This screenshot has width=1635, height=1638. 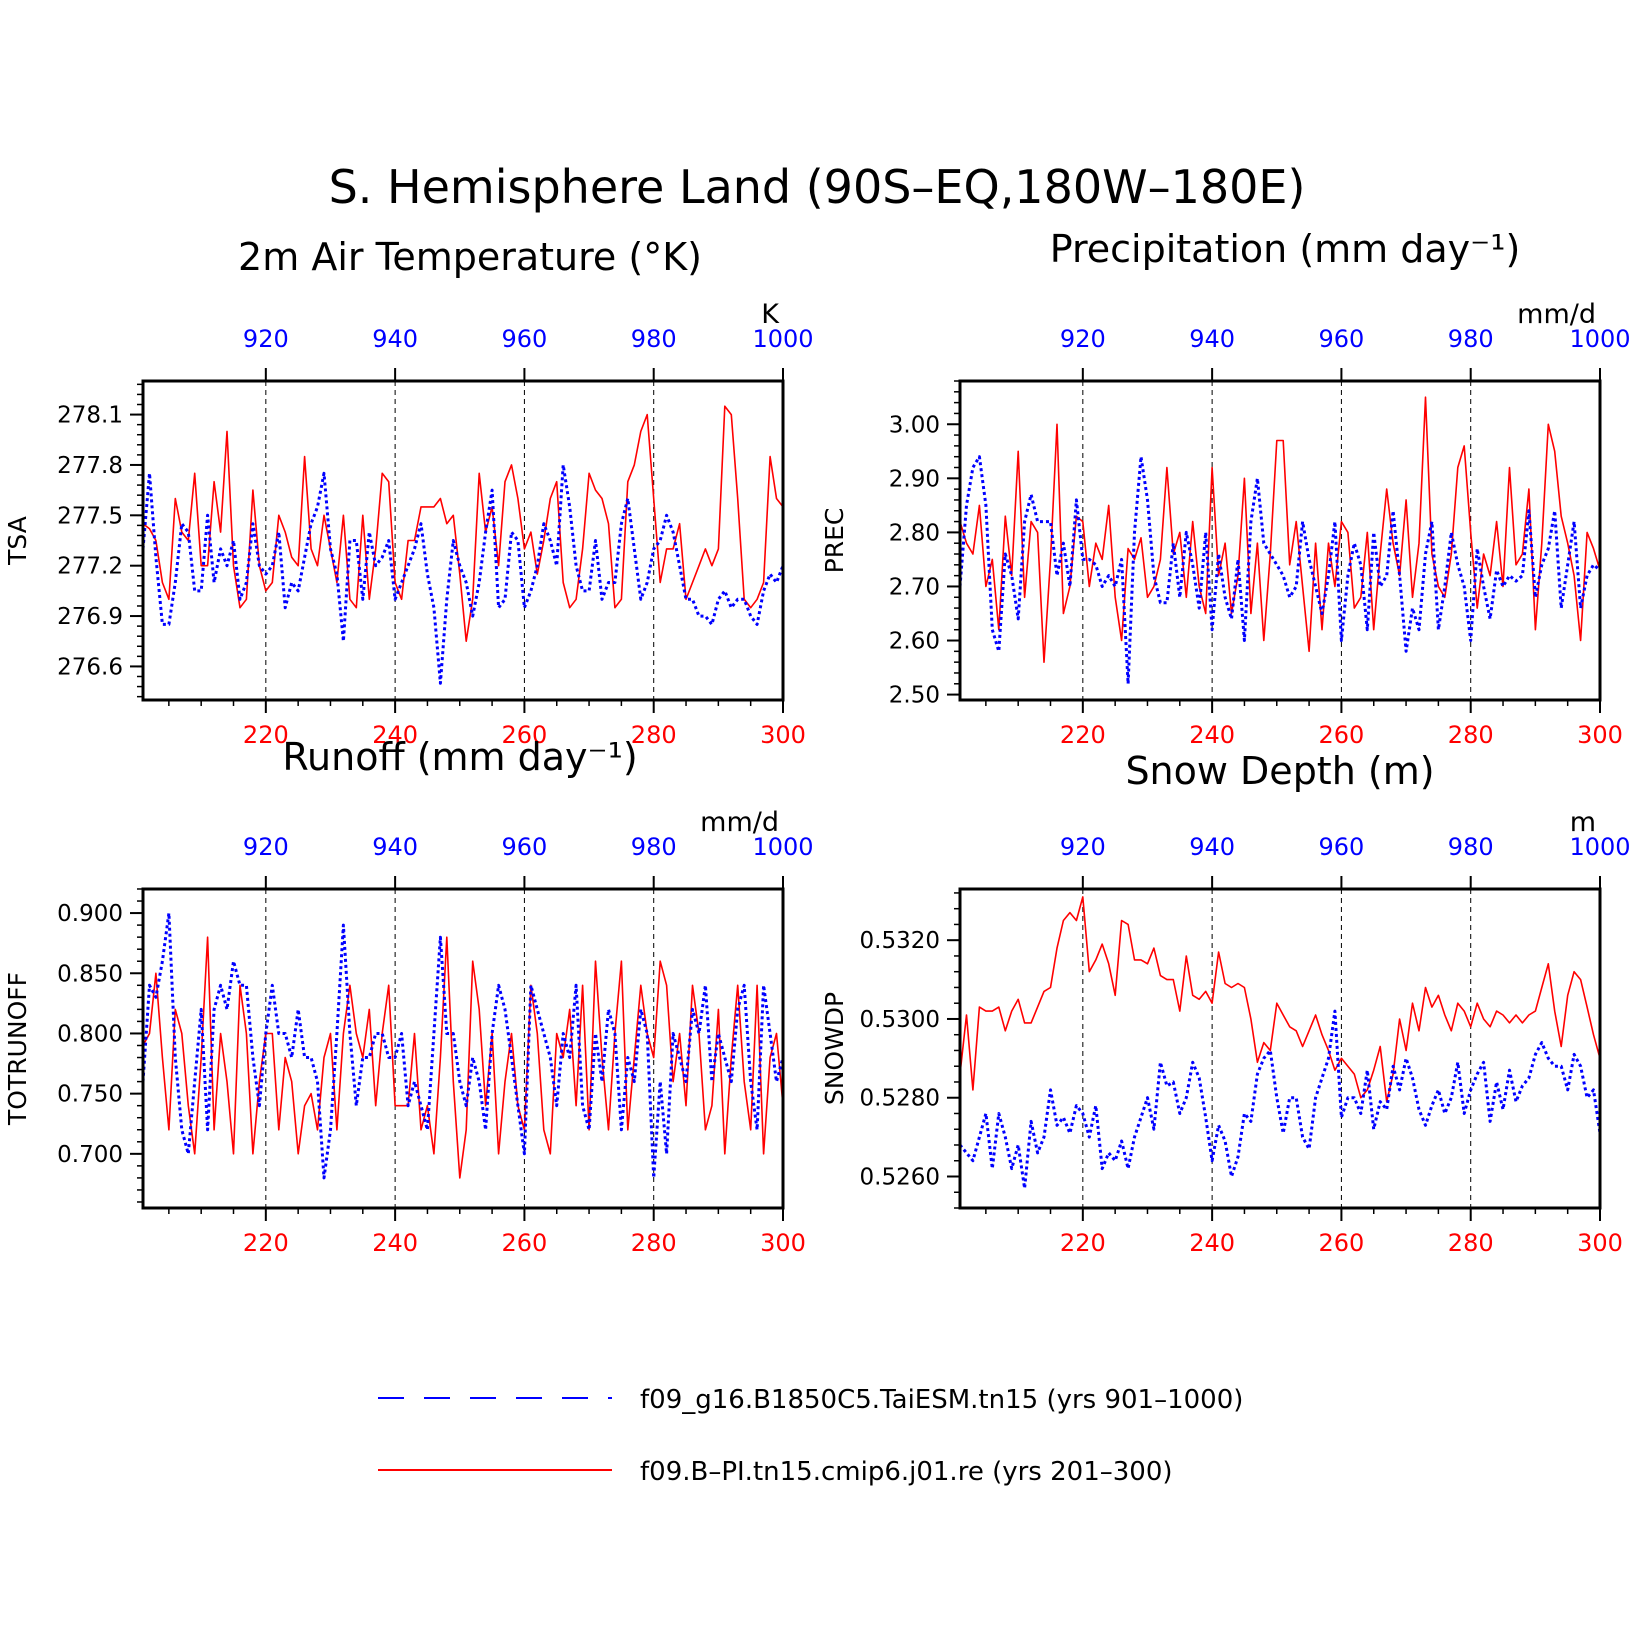 I want to click on y-tick-label: 0.900, so click(x=90, y=914).